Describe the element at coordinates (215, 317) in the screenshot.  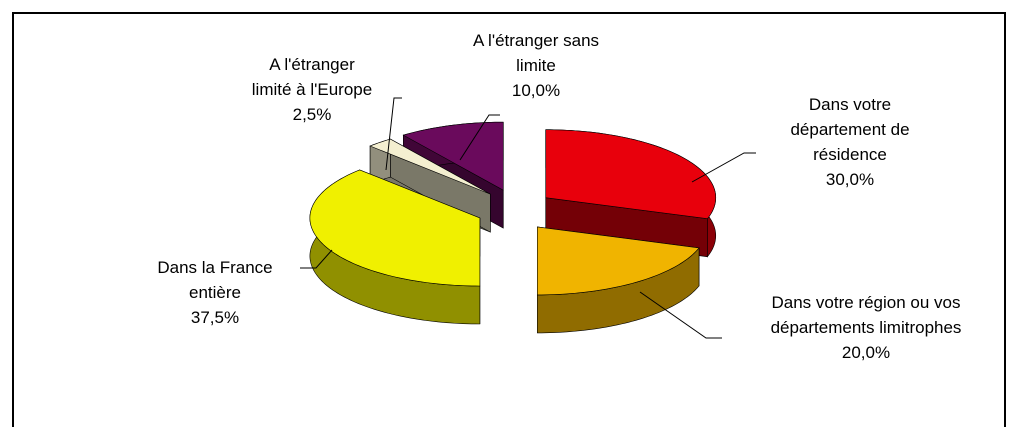
I see `value-label: 37,5%` at that location.